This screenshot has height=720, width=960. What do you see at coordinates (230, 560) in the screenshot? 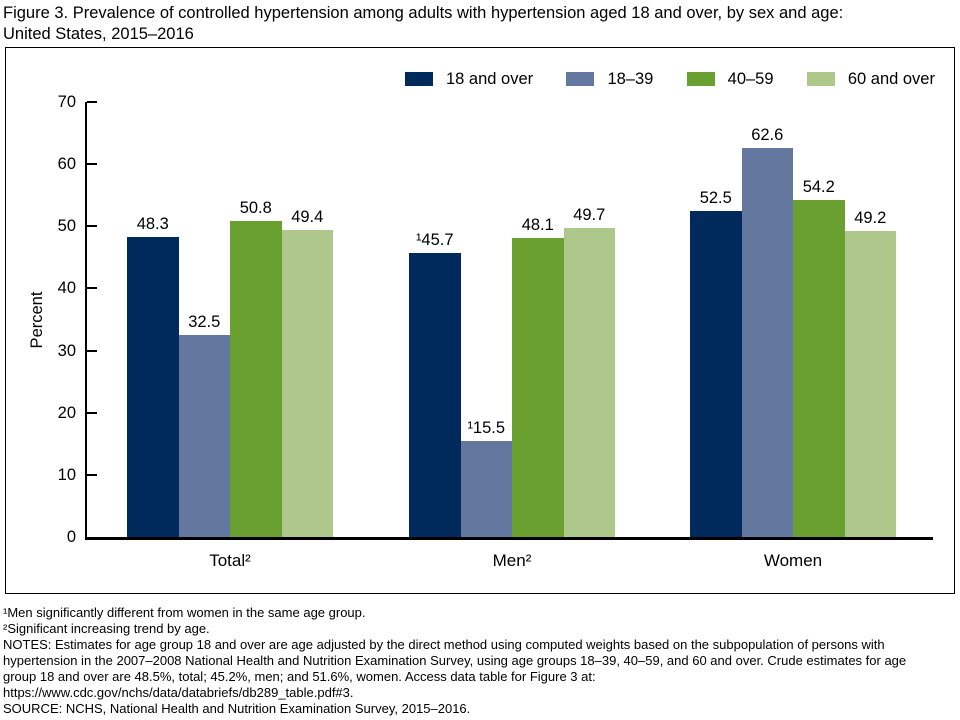
I see `category-label-0: Total²` at bounding box center [230, 560].